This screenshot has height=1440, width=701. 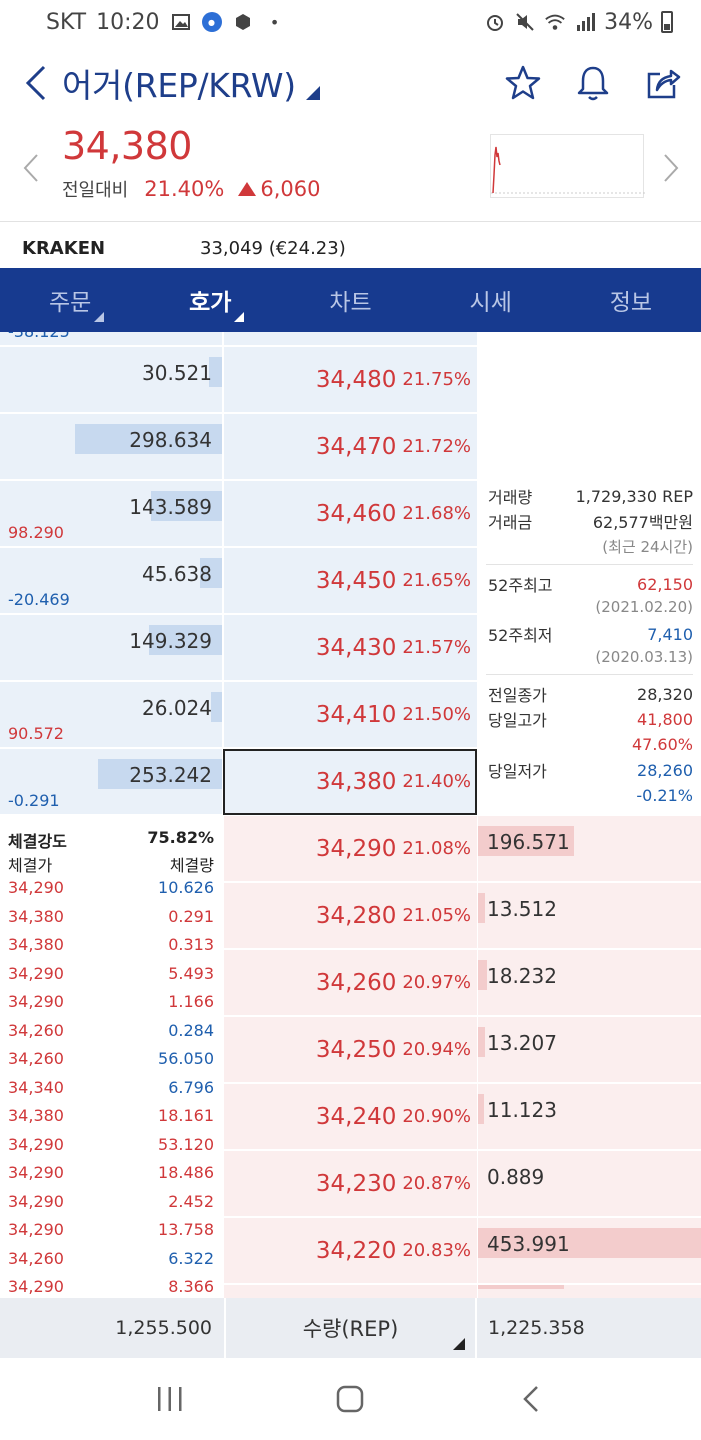 I want to click on ask-row: 26.024 90.572 34,410 21.50%, so click(x=350, y=715).